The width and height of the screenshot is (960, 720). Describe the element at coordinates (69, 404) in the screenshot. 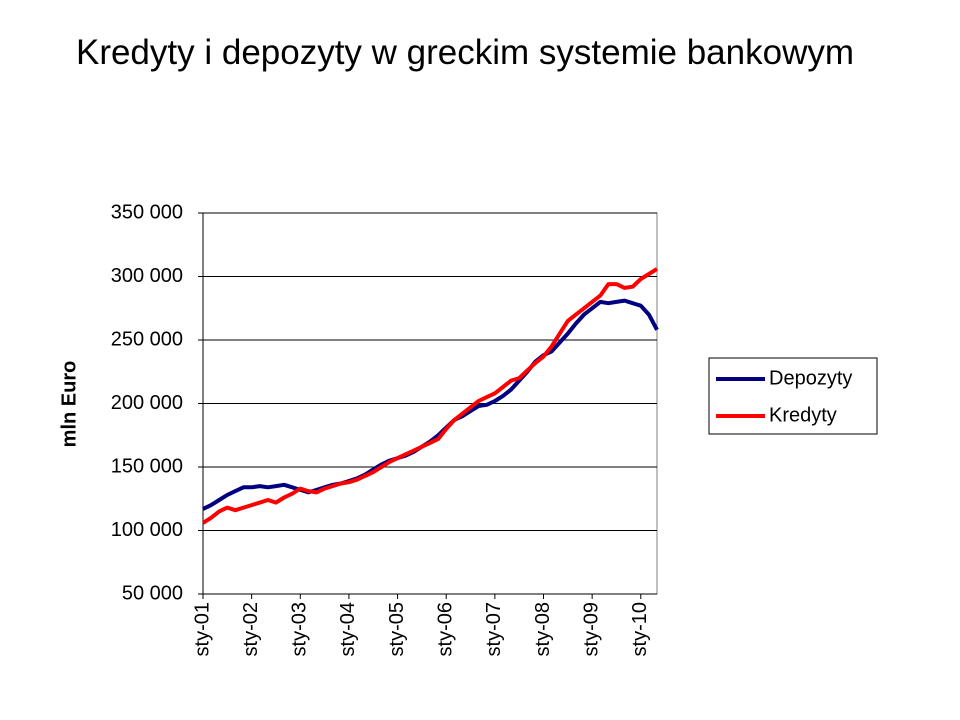

I see `y-axis-label: mln Euro` at that location.